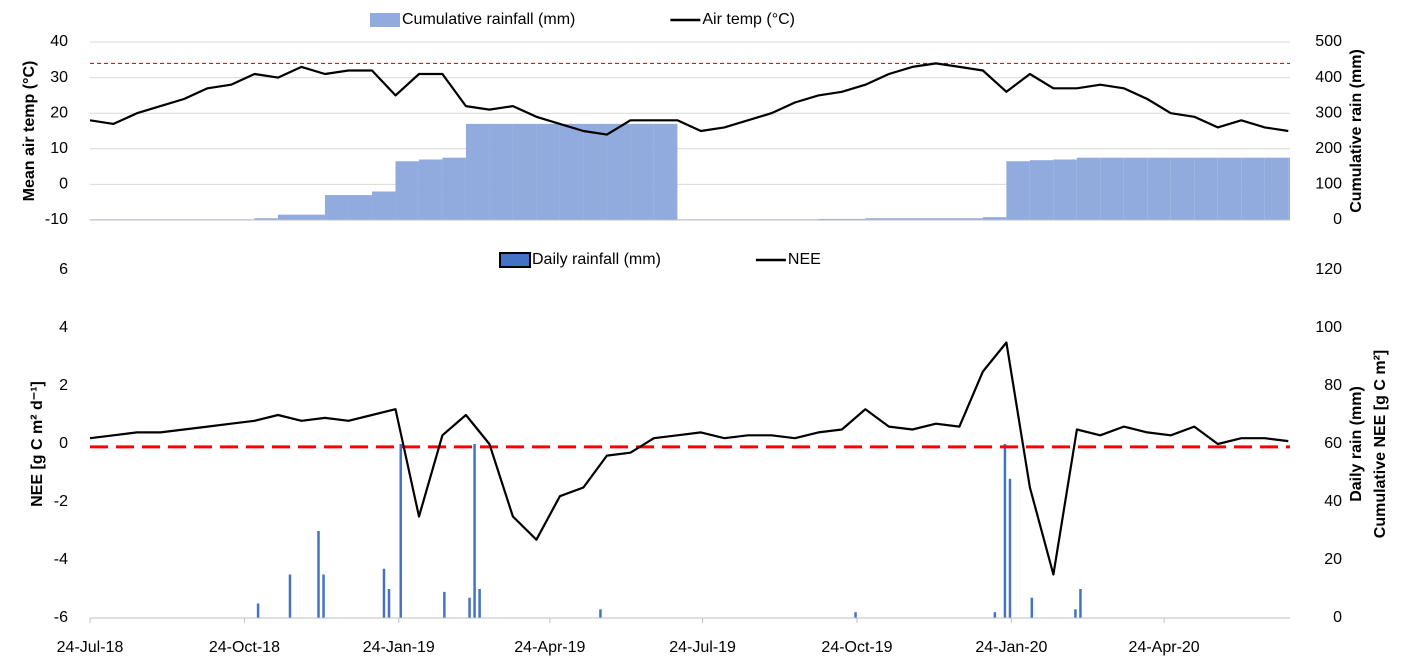 This screenshot has height=667, width=1412. Describe the element at coordinates (1356, 131) in the screenshot. I see `y2-axis-label: Cumulative rain (mm)` at that location.